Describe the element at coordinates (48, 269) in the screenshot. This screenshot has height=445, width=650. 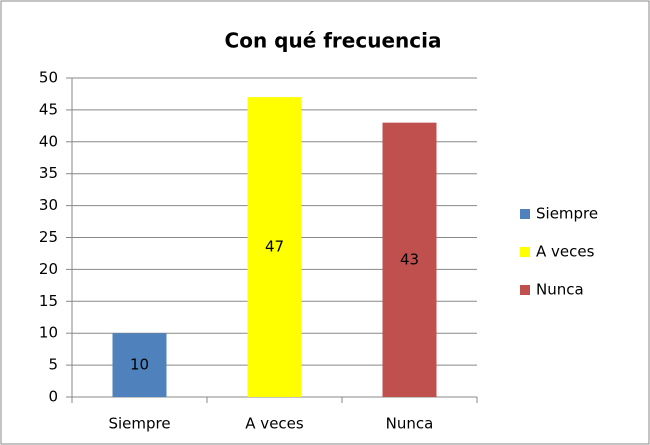
I see `y-tick-label: 20` at that location.